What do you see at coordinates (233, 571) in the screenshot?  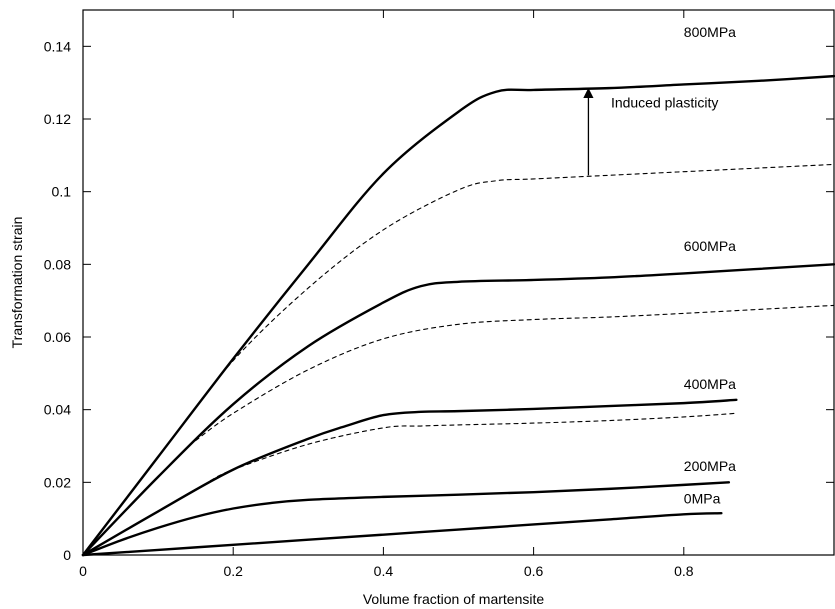 I see `x-tick-label: 0.2` at bounding box center [233, 571].